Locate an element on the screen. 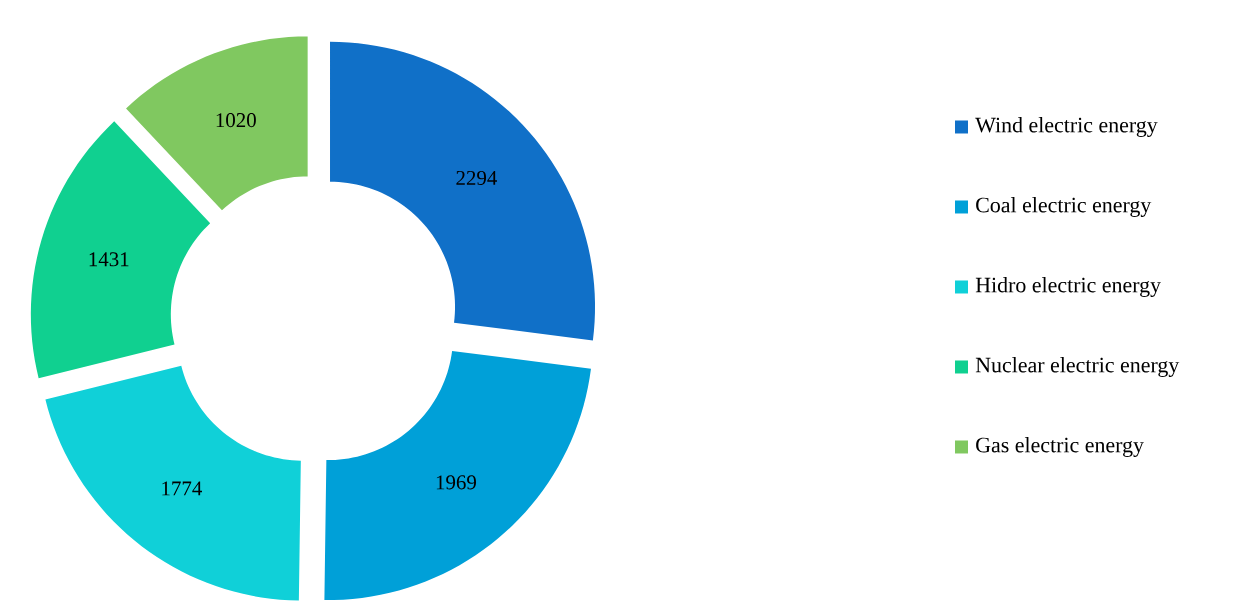 The height and width of the screenshot is (606, 1247). data-label: 2294 is located at coordinates (477, 177).